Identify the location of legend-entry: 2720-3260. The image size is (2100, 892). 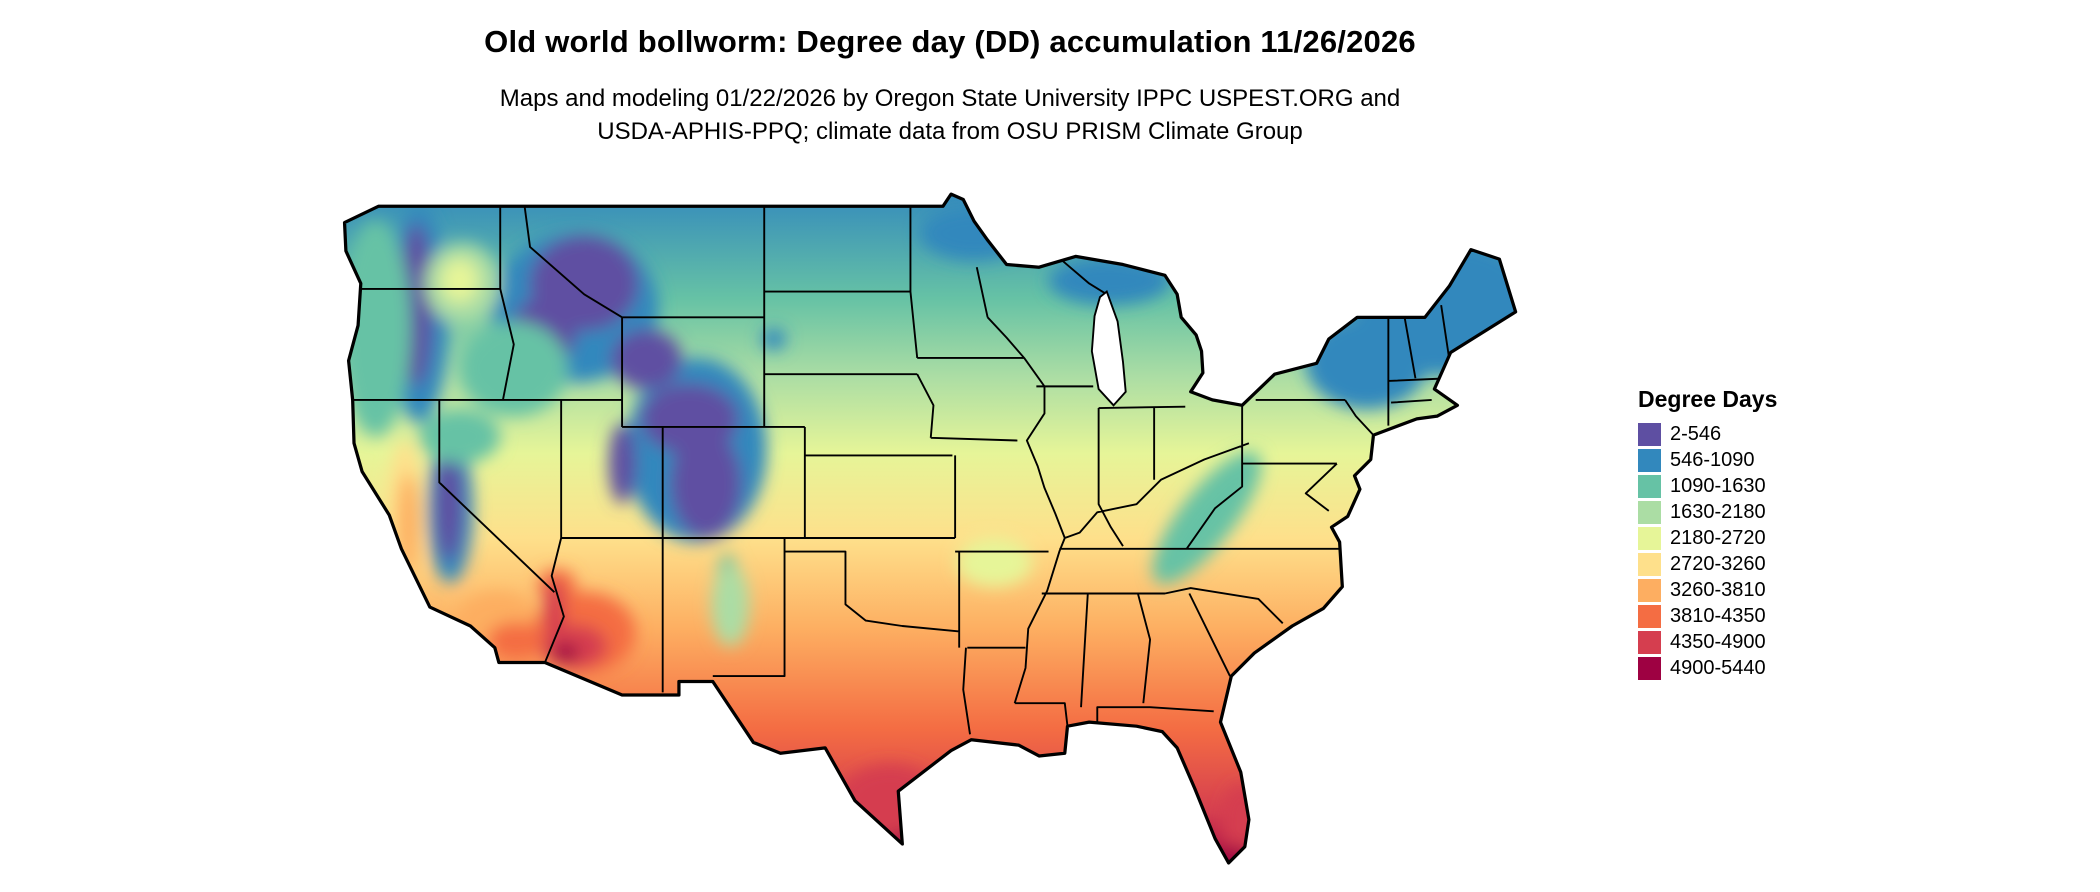
(1707, 564).